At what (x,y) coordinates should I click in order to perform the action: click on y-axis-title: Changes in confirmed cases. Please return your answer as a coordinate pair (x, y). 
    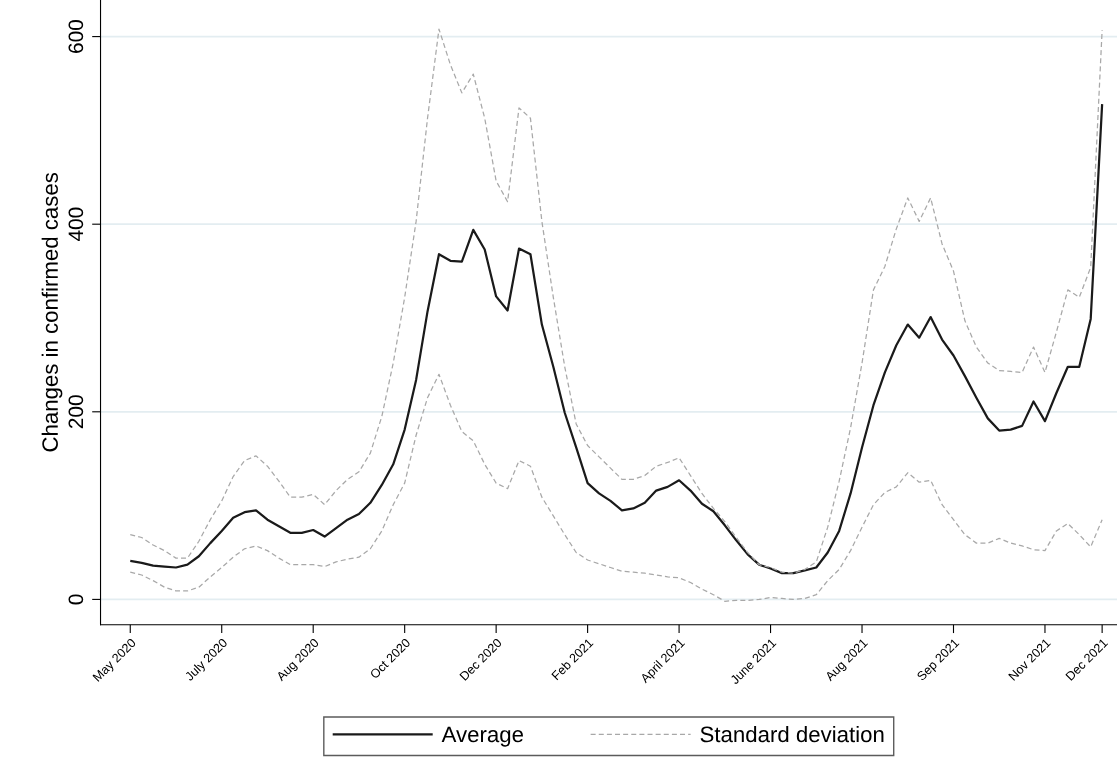
    Looking at the image, I should click on (52, 312).